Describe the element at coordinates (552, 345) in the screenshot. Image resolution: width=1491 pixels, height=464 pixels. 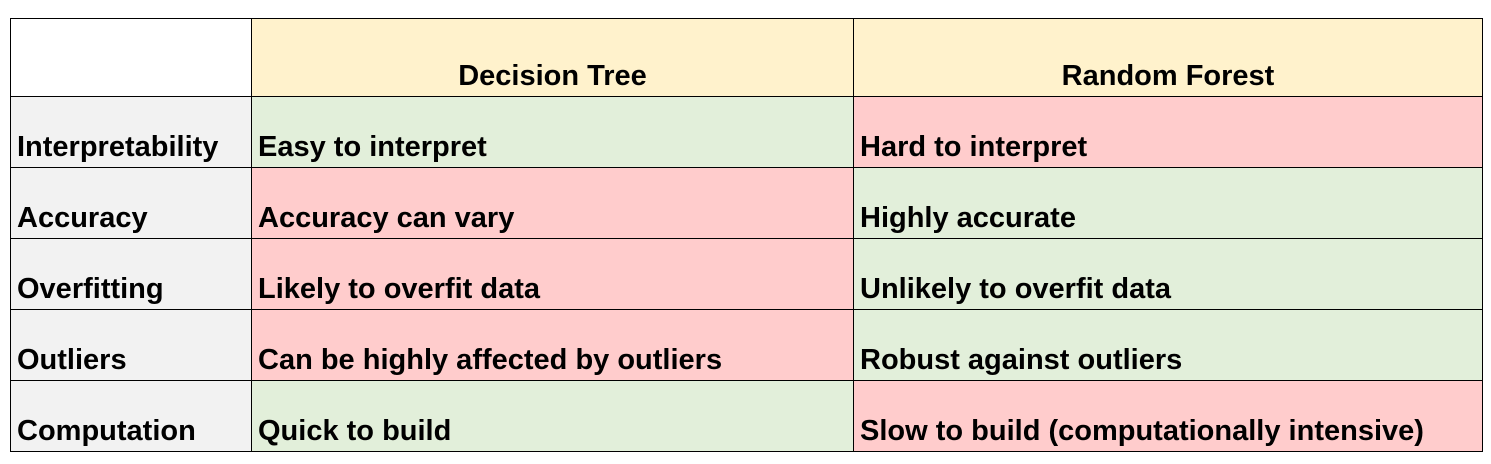
I see `decision-tree-cell: Can be highly affected by outliers` at that location.